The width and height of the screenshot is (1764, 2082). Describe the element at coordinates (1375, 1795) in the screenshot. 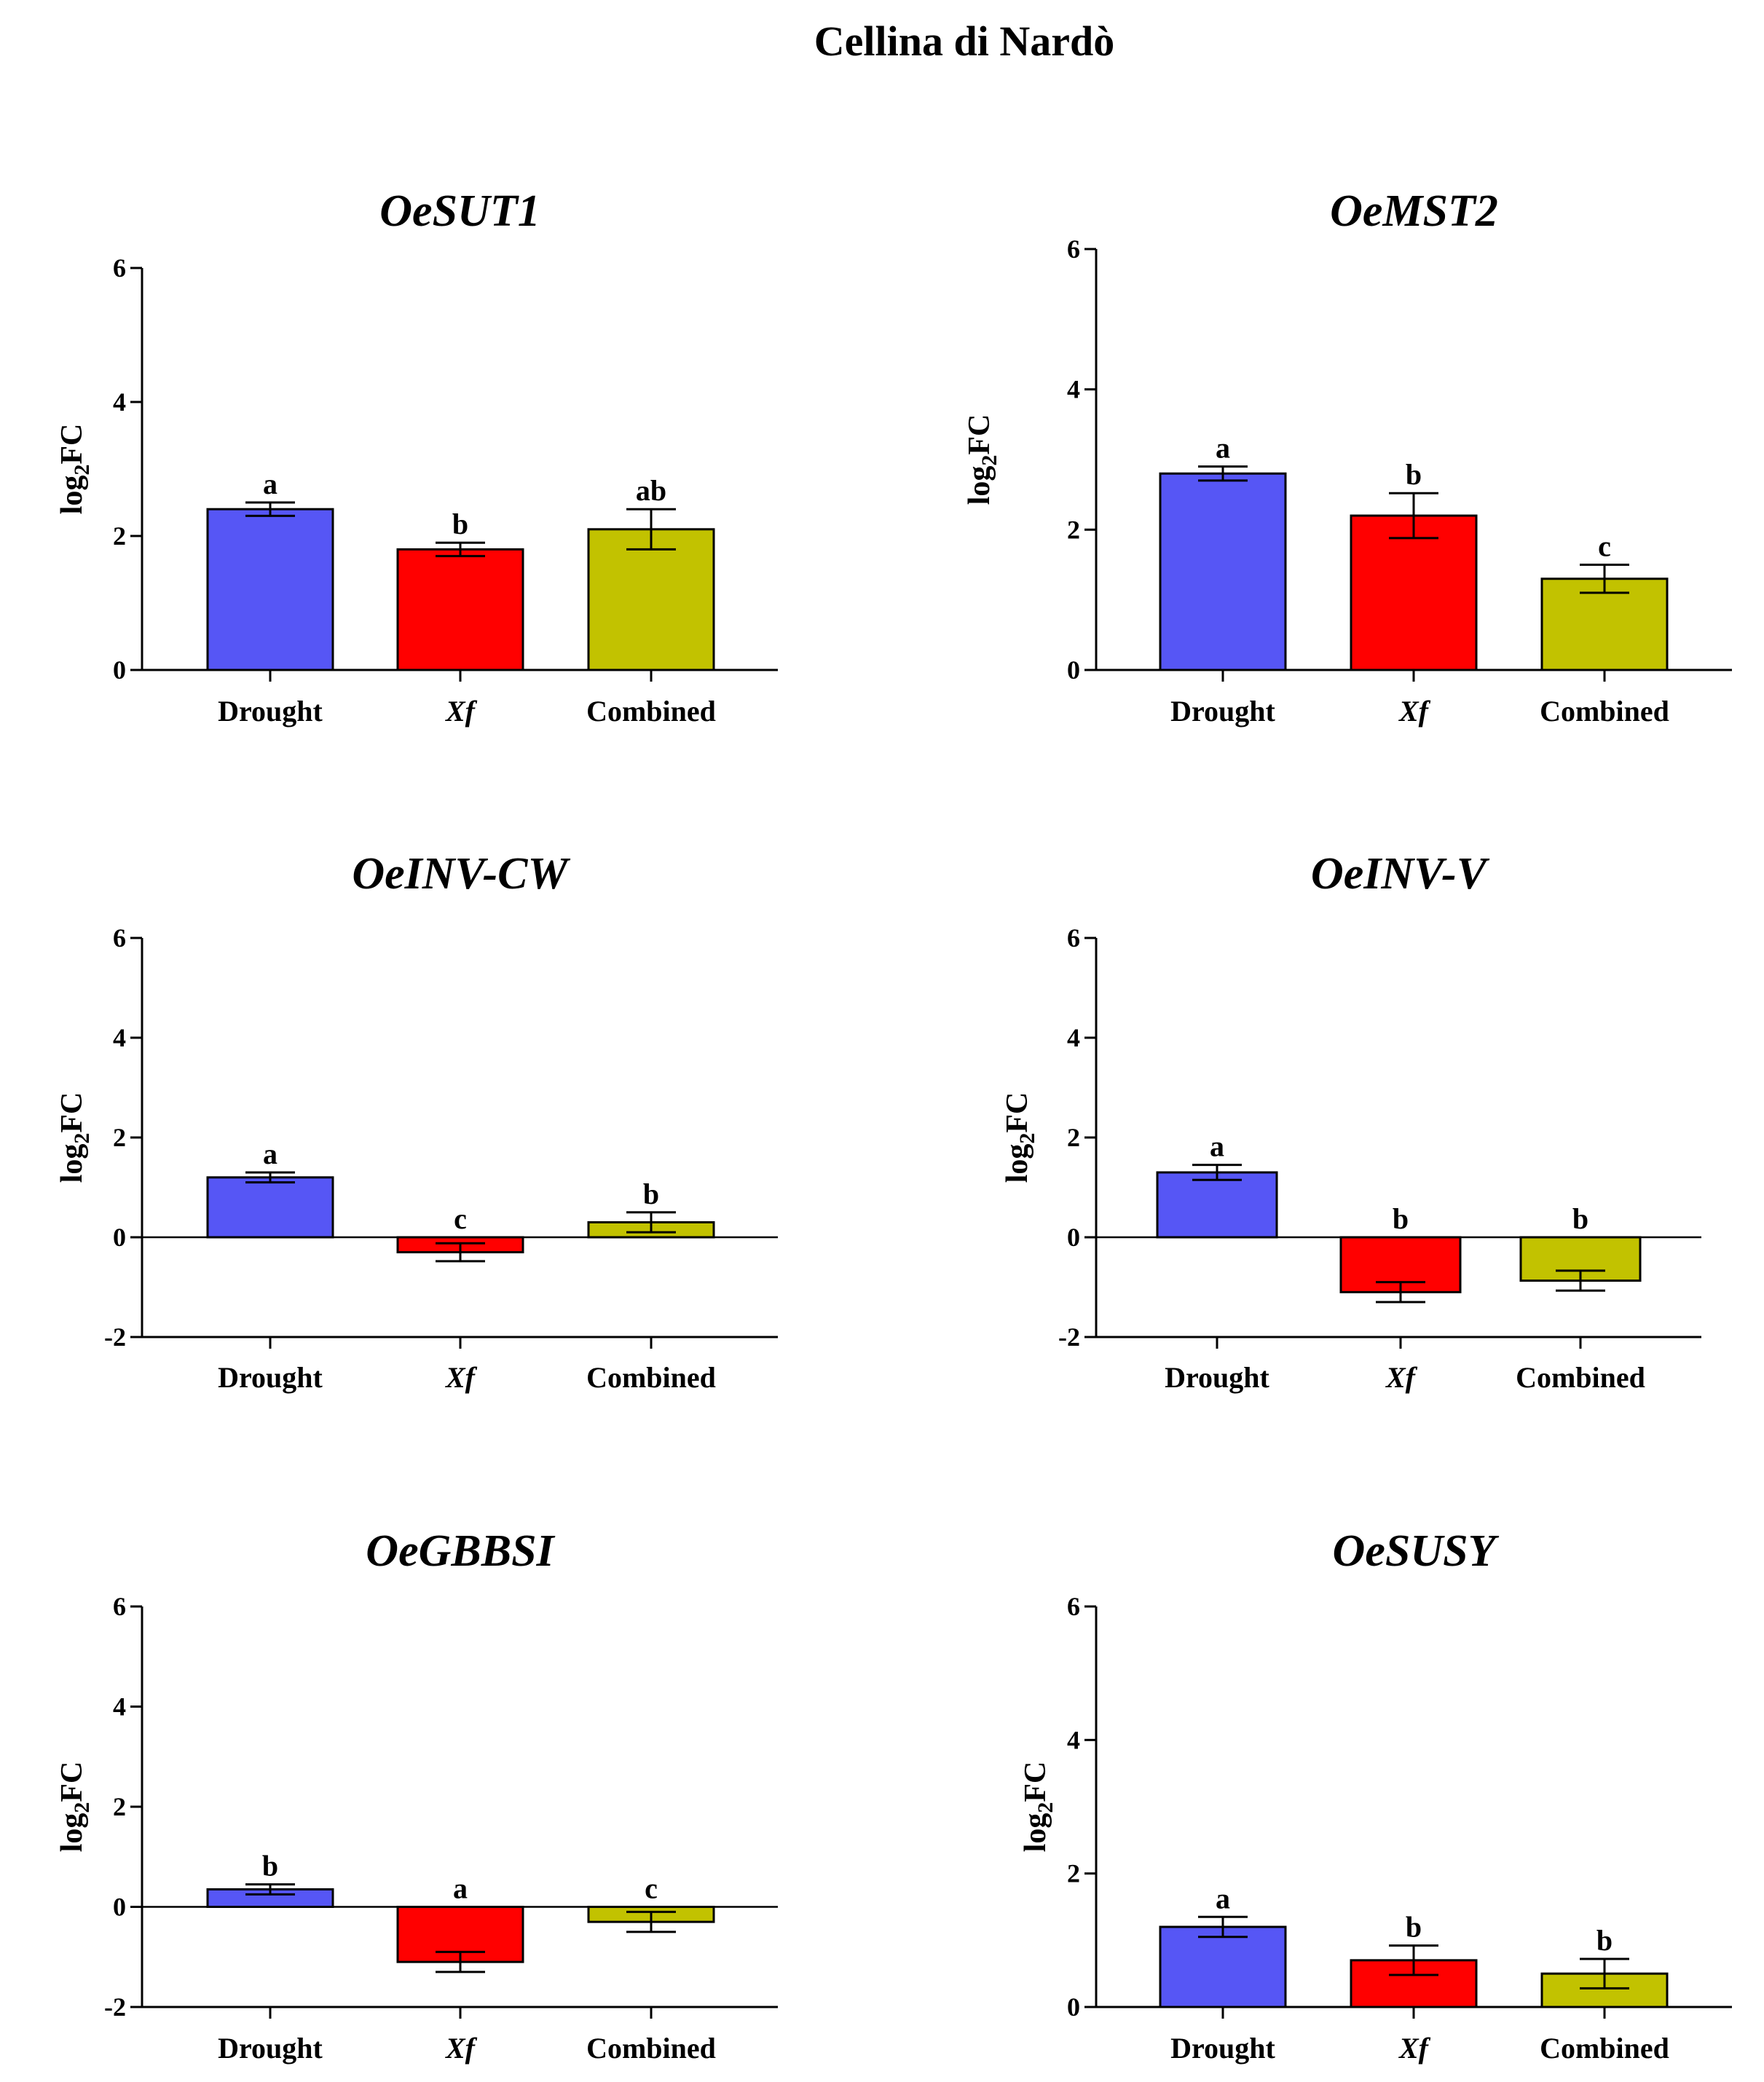

I see `chart-panel-6: OeSUSY 0 2 4 6 log2FC a Drought b Xf b Combined` at that location.